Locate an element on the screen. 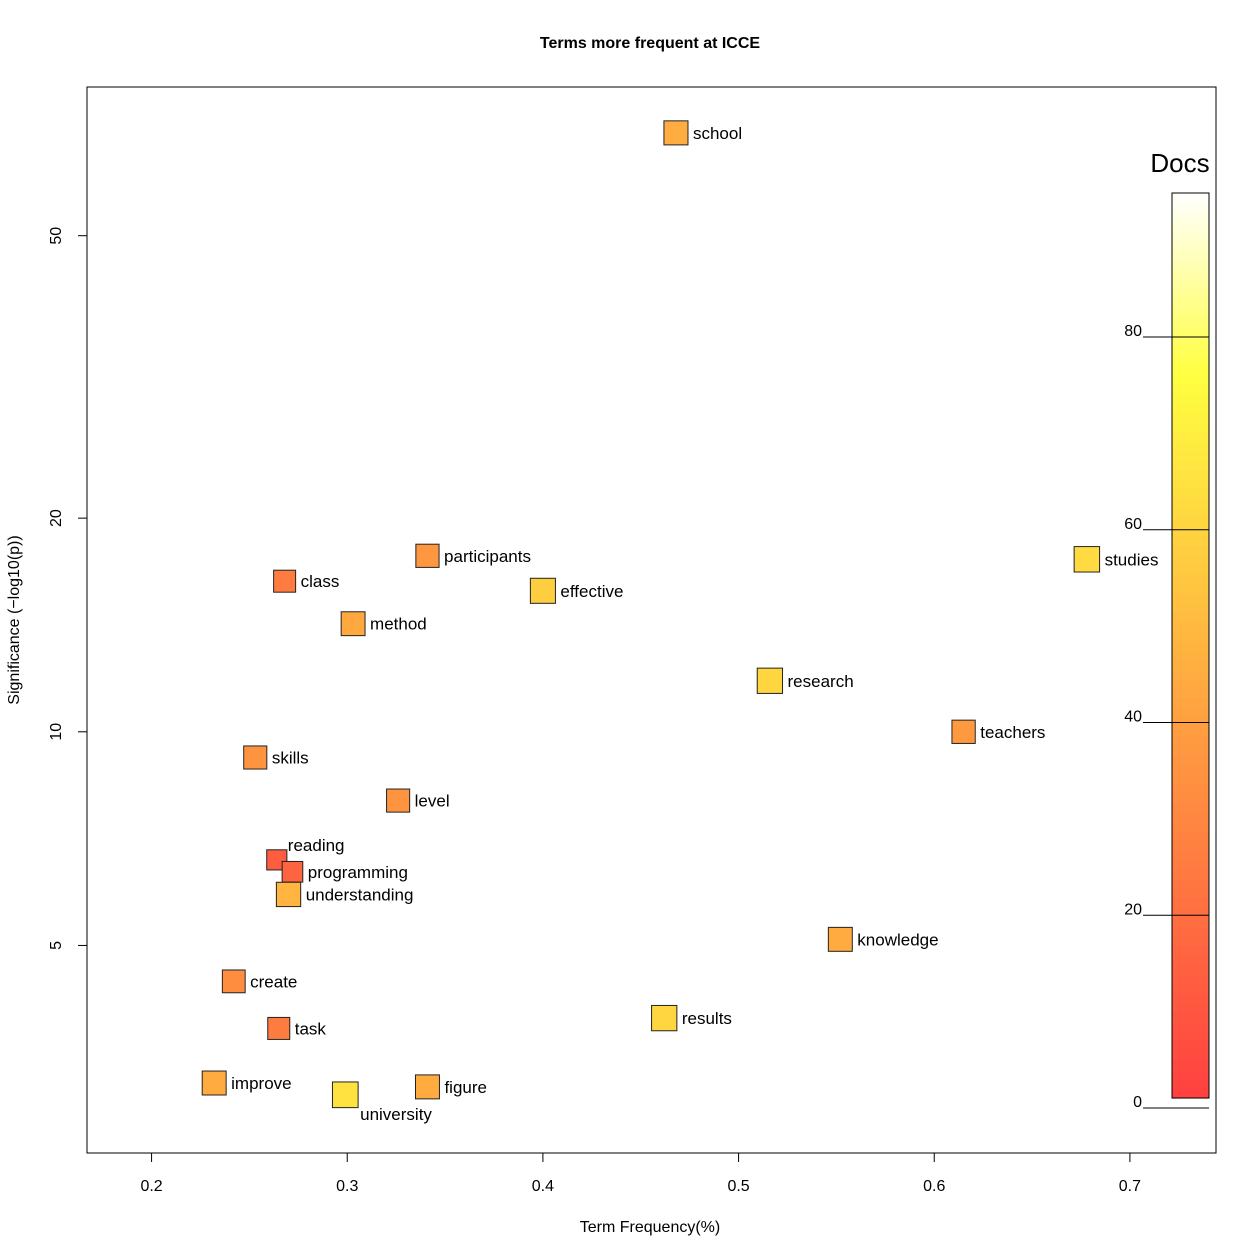  legend-bar-frame is located at coordinates (1190, 645).